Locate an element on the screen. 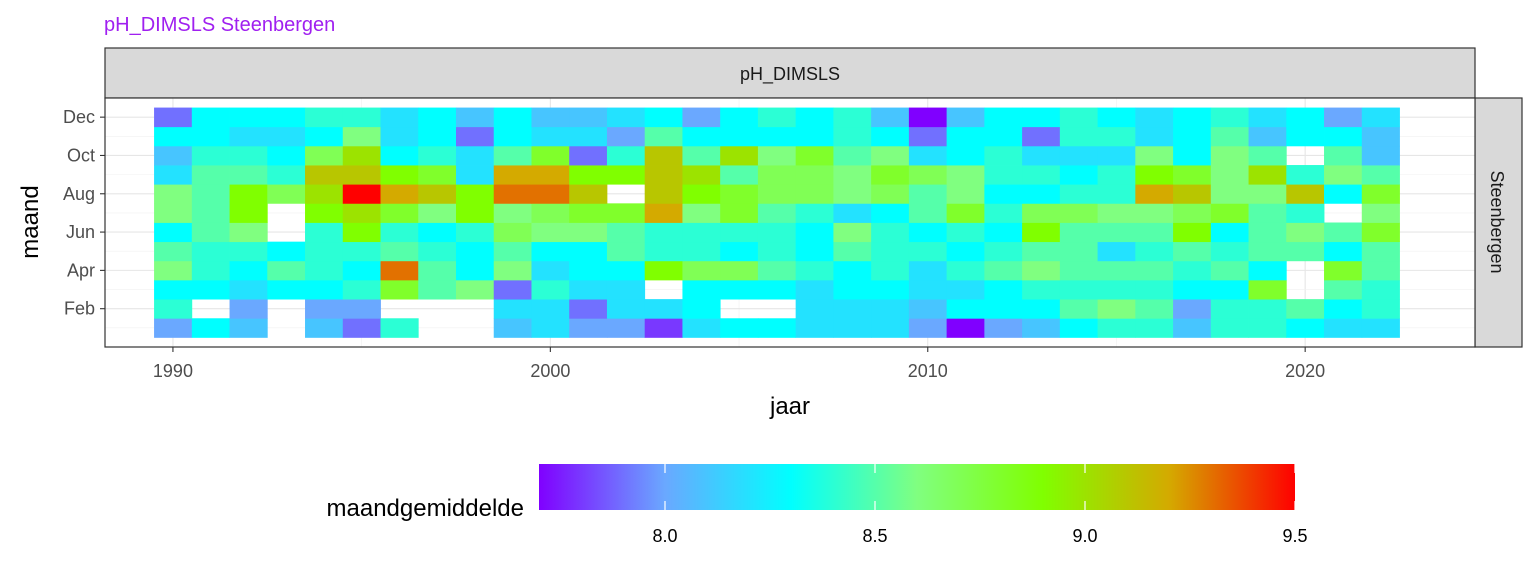 The height and width of the screenshot is (576, 1536). y-tick-label: Feb is located at coordinates (79, 309).